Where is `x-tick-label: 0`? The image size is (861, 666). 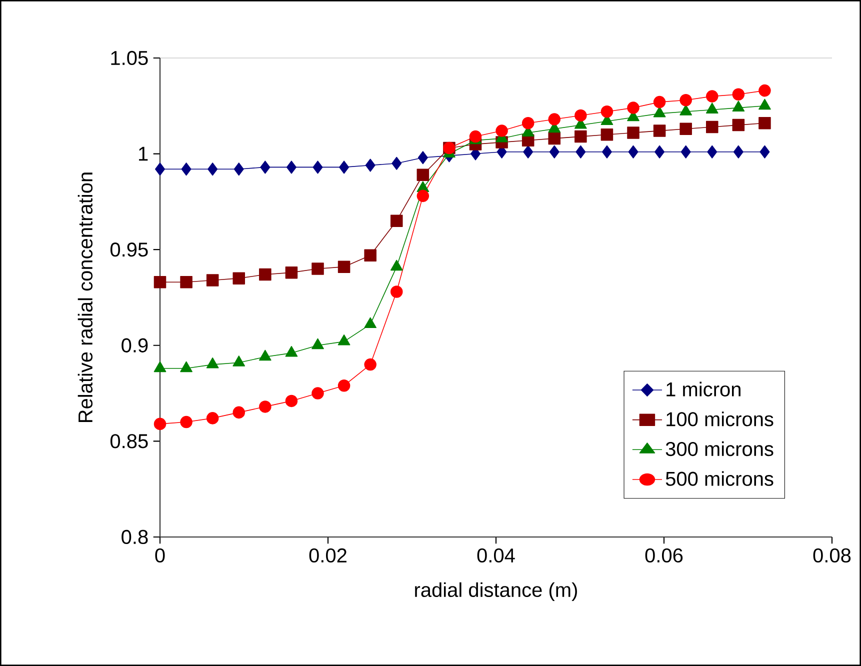
x-tick-label: 0 is located at coordinates (160, 555).